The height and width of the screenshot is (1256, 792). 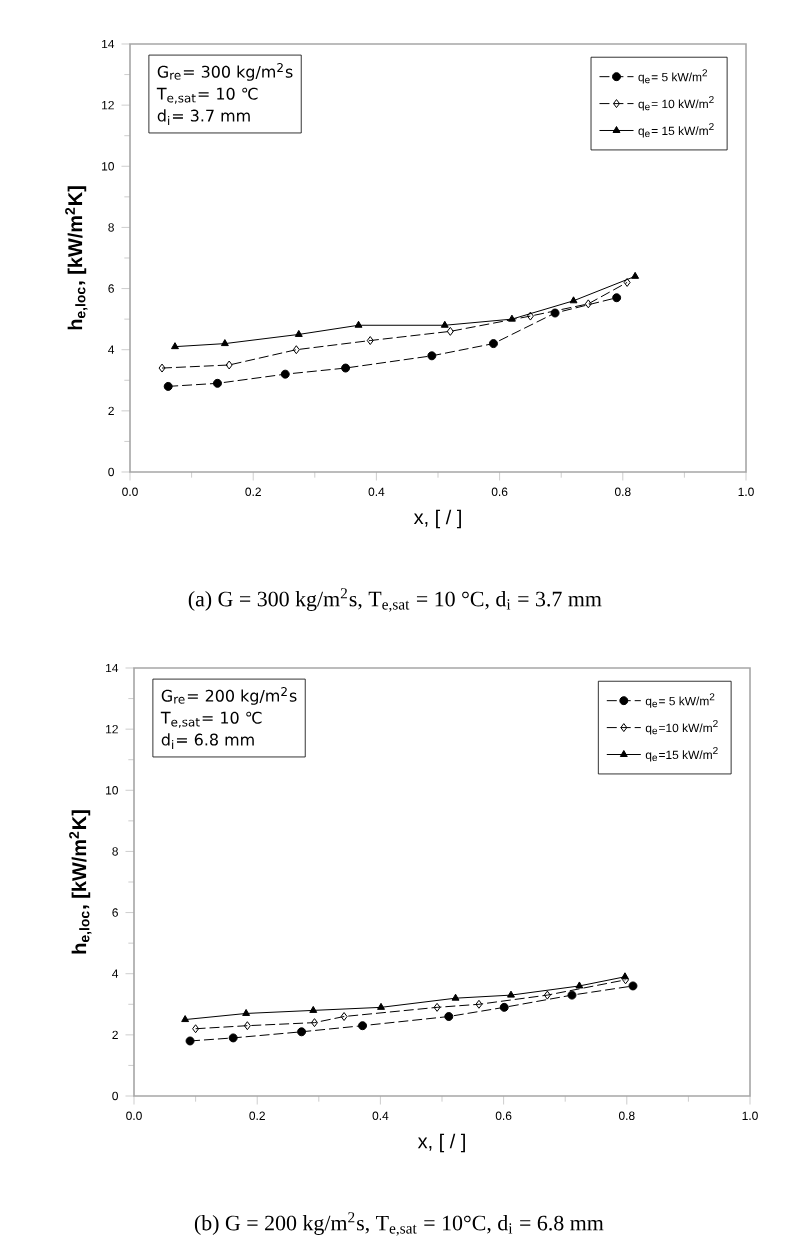 What do you see at coordinates (399, 1224) in the screenshot?
I see `text: (b) G = 200 kg/m$^{2}$s, T$_{e,sat}$ = 10°C, d$_{i}$ = 6.8 mm` at bounding box center [399, 1224].